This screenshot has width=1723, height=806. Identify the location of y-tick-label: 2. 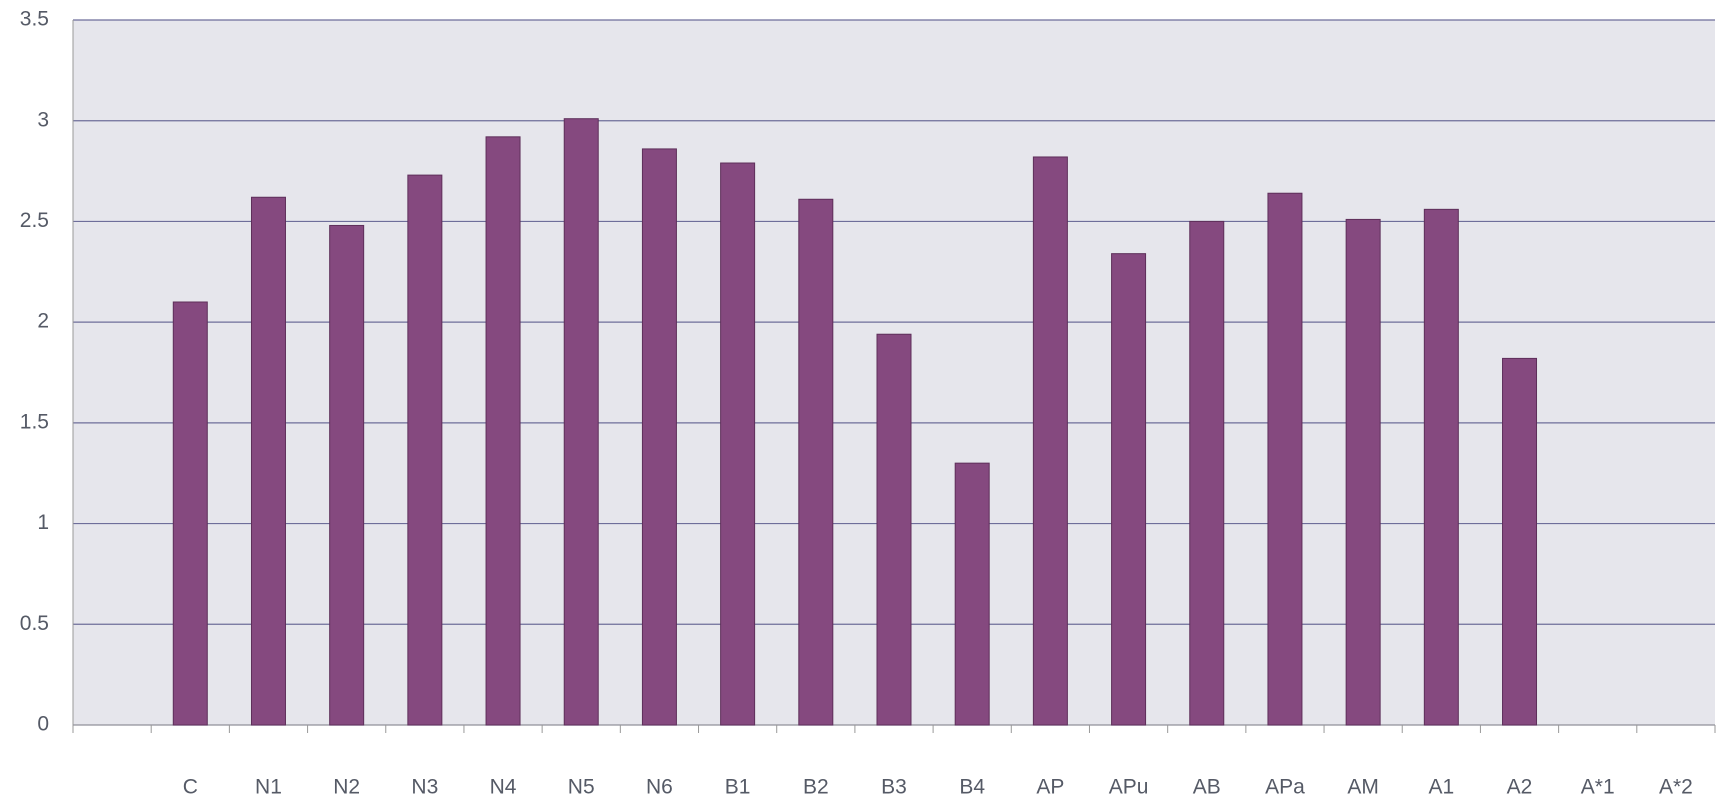
(43, 321).